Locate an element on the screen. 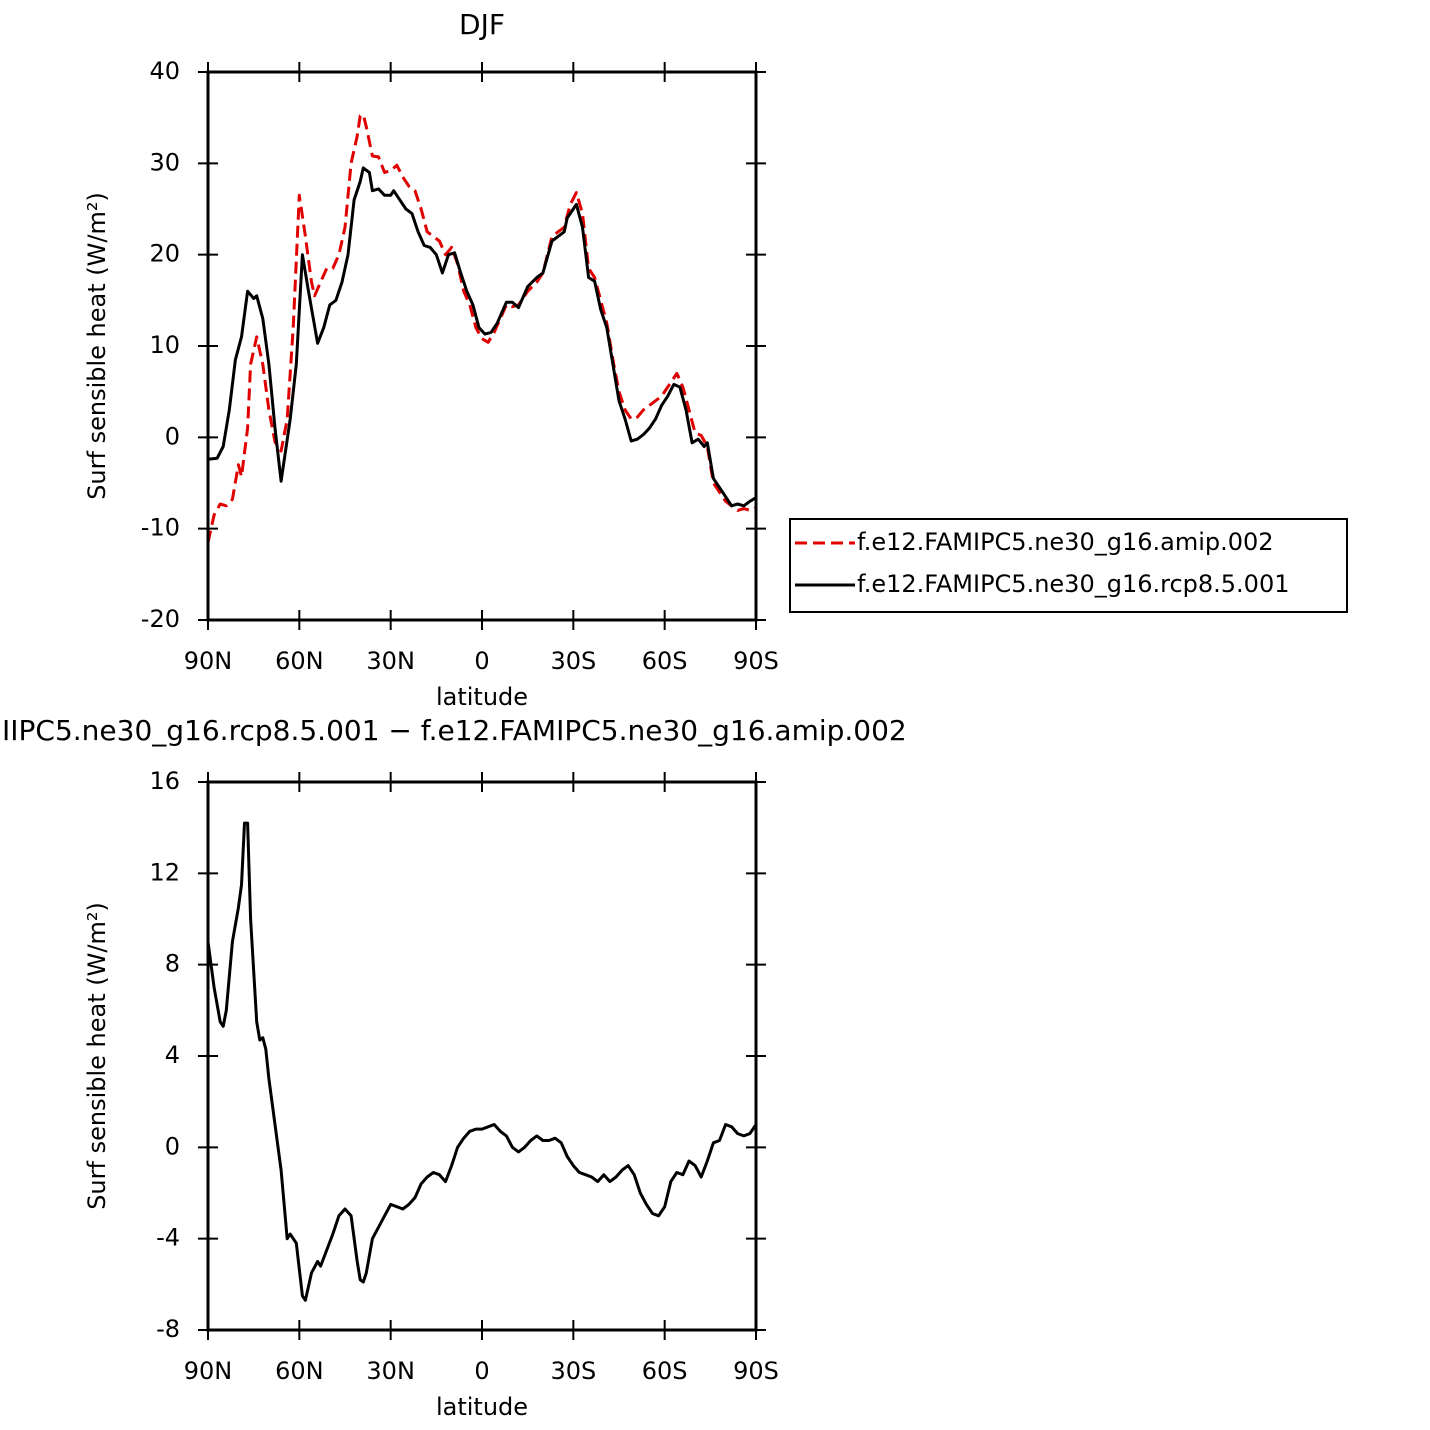 The width and height of the screenshot is (1430, 1430). chart-title: DJF is located at coordinates (482, 24).